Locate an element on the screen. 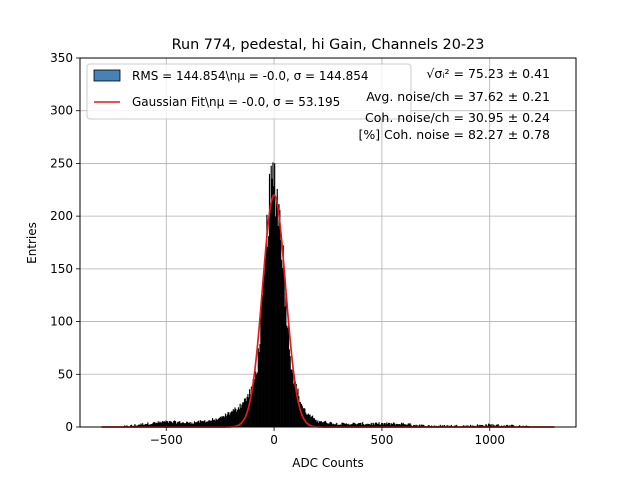 The image size is (640, 480). y-tick-label: 100 is located at coordinates (61, 322).